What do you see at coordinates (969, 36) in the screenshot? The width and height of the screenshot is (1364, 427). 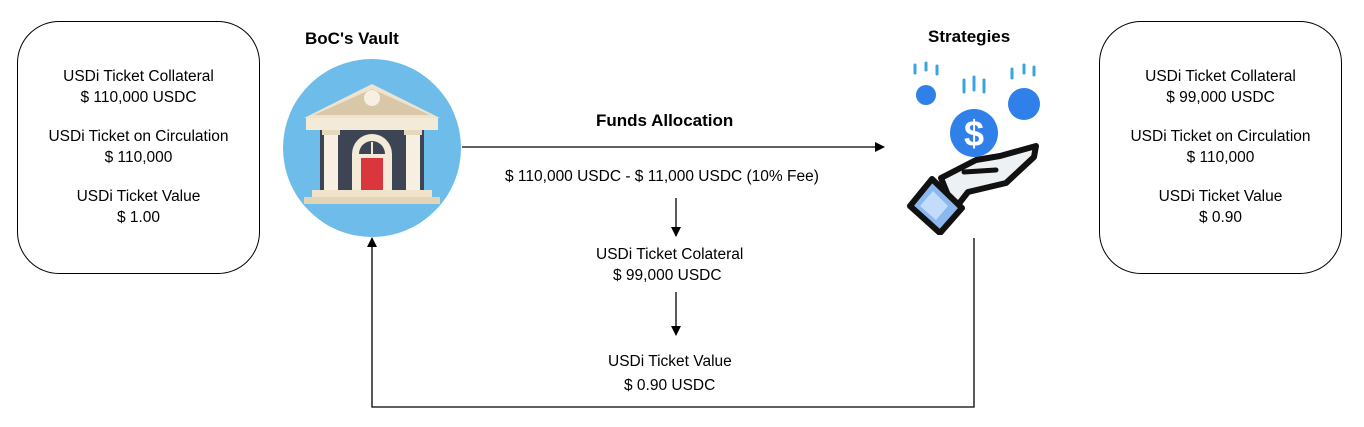 I see `strategies-title: Strategies` at bounding box center [969, 36].